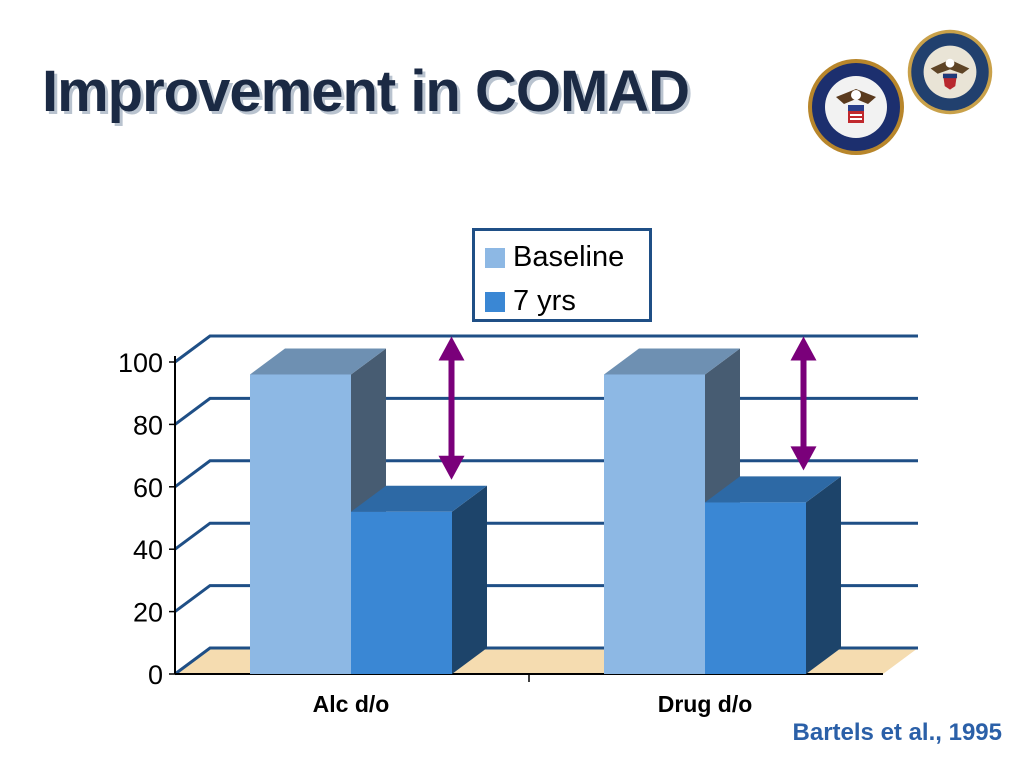 The height and width of the screenshot is (768, 1024). Describe the element at coordinates (351, 704) in the screenshot. I see `x-category-label: Alc d/o` at that location.